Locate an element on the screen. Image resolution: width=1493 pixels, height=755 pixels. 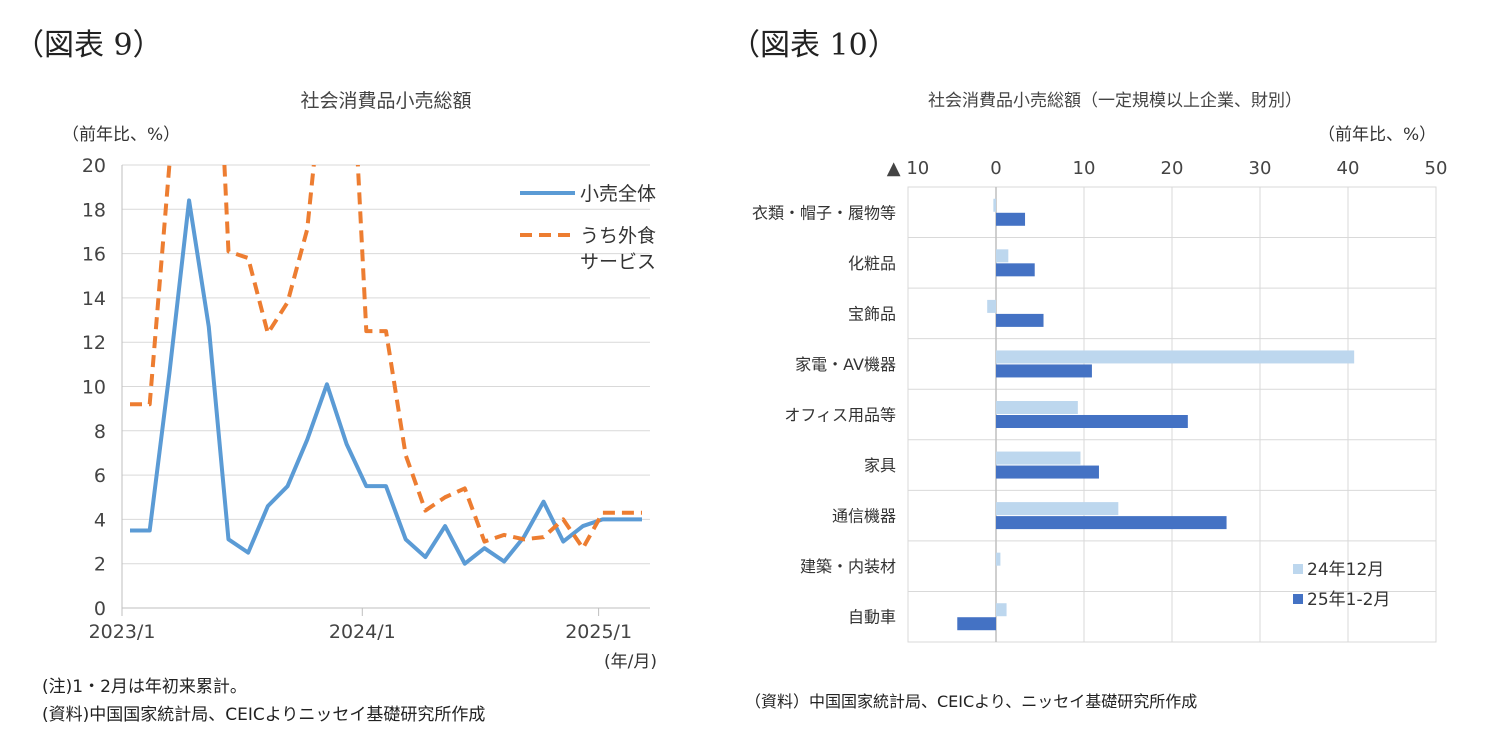
x-tick-label: ▲ 10 is located at coordinates (908, 168).